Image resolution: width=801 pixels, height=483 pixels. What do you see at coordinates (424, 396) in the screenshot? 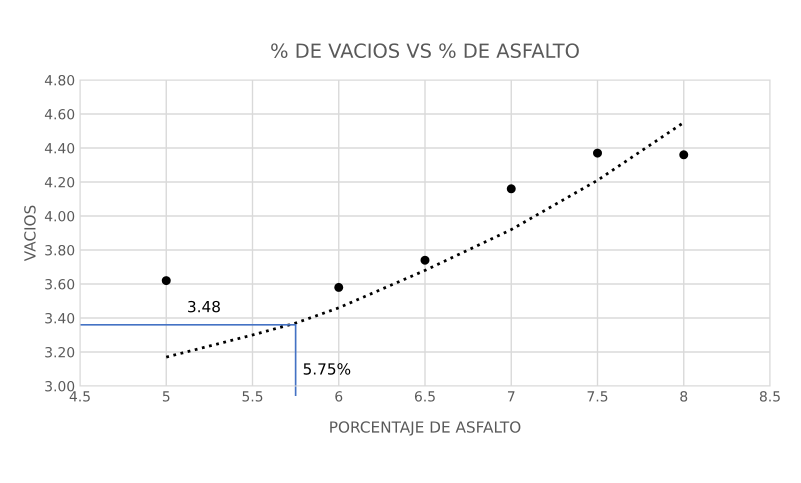
I see `x-tick-label: 6.5` at bounding box center [424, 396].